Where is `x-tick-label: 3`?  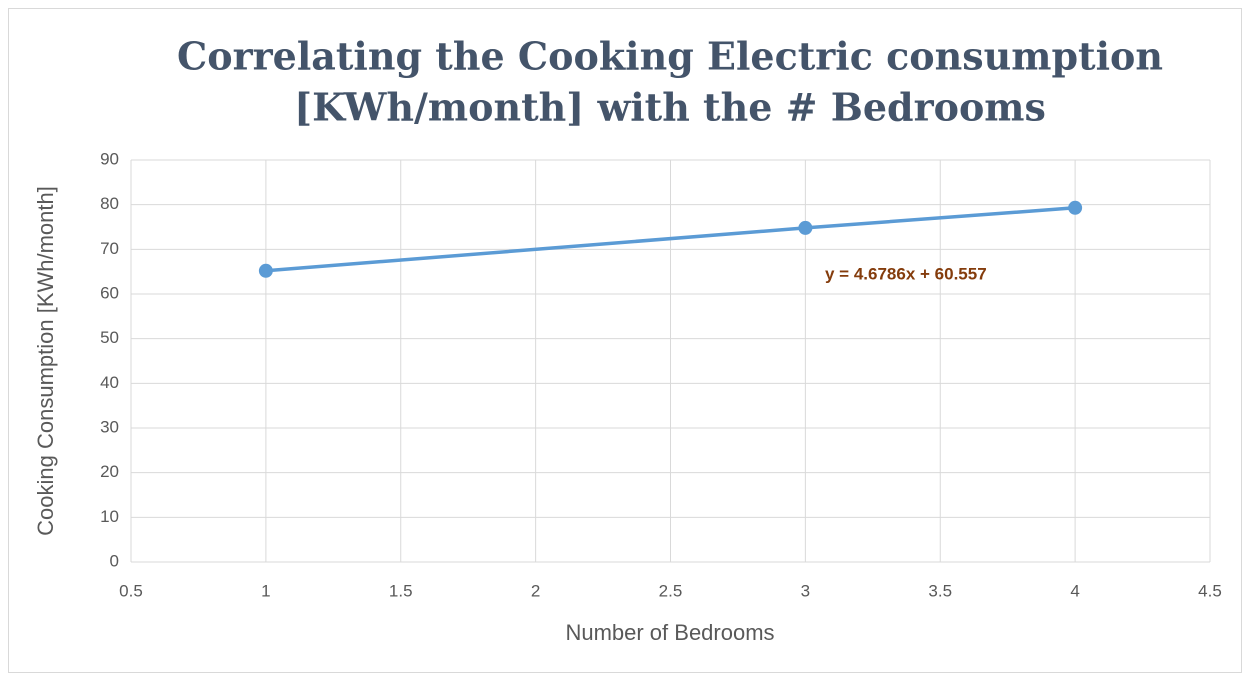 x-tick-label: 3 is located at coordinates (805, 590).